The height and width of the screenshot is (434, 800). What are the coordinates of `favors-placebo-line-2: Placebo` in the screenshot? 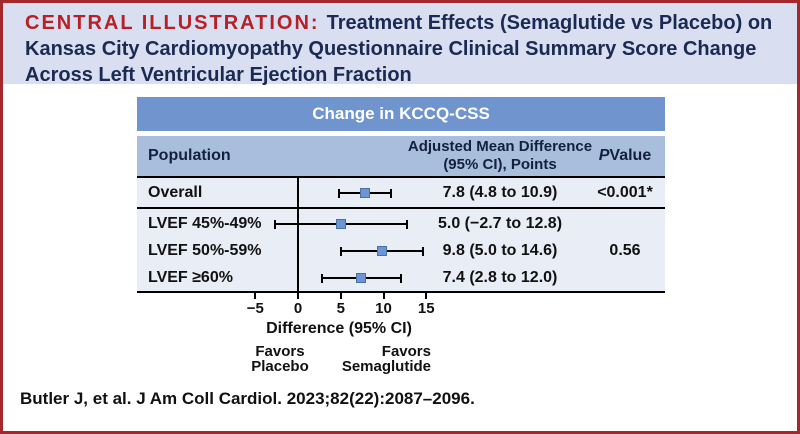 It's located at (280, 366).